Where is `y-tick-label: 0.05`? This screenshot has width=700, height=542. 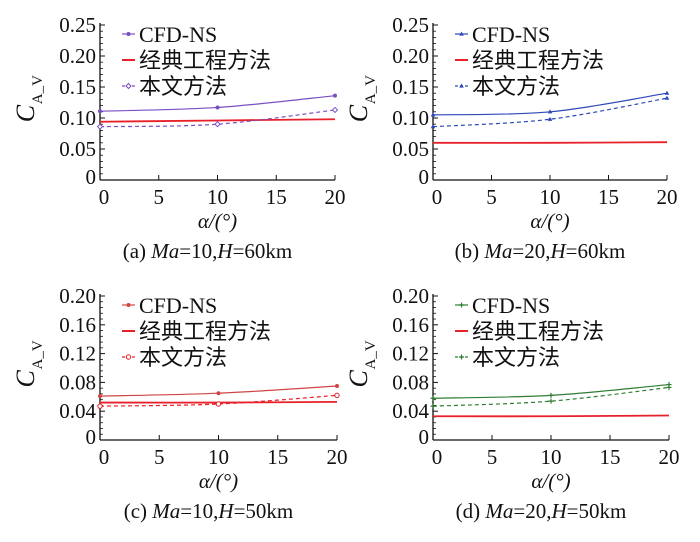
y-tick-label: 0.05 is located at coordinates (77, 149).